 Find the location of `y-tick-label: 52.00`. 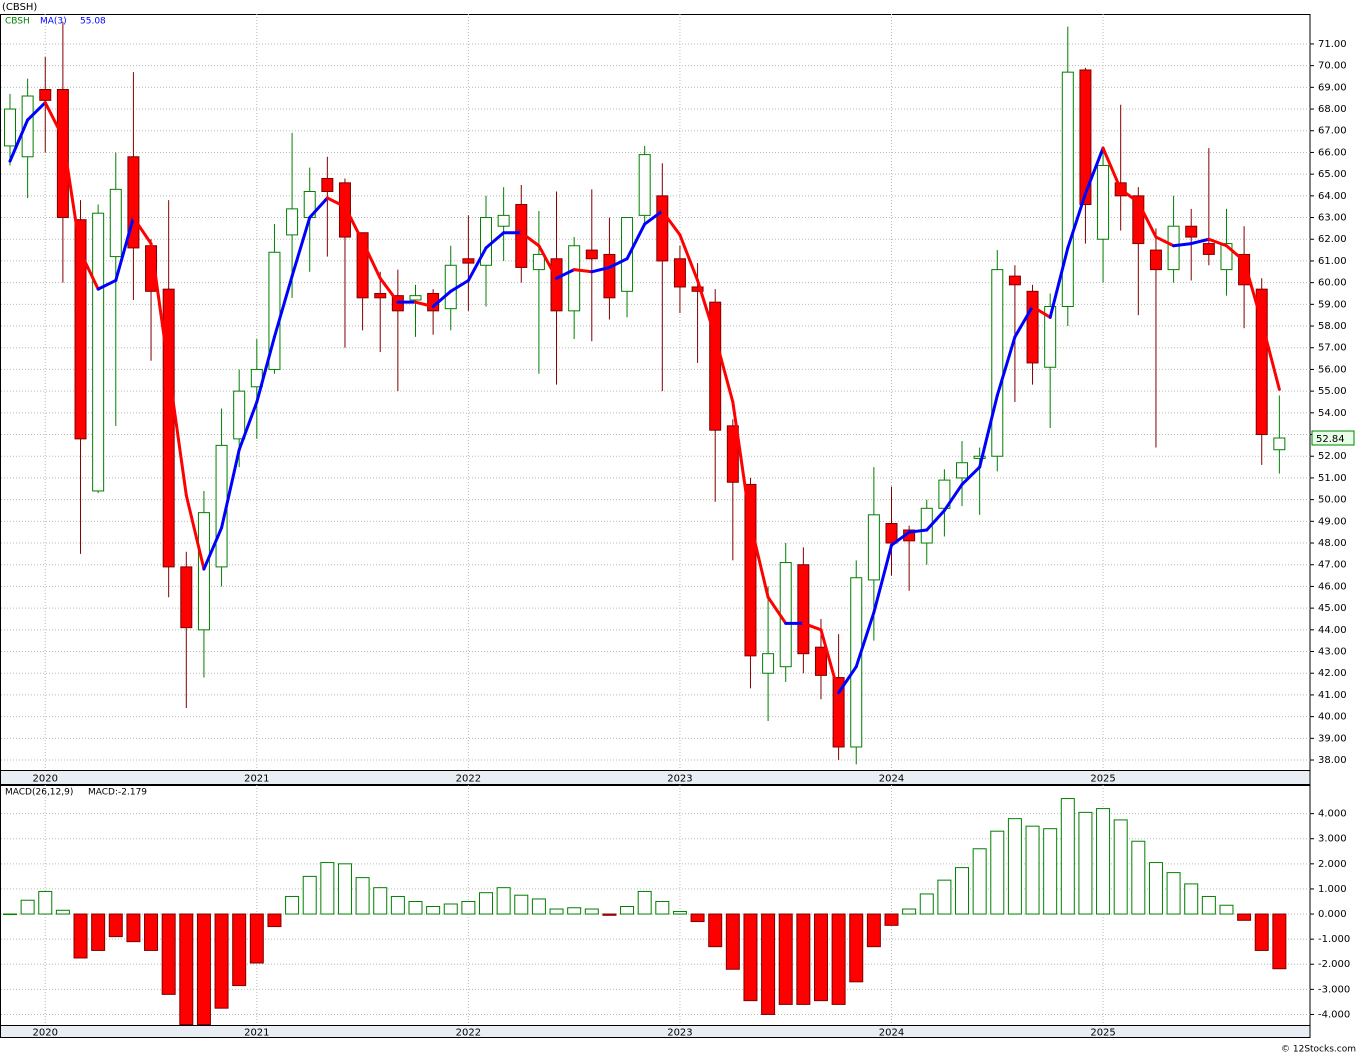

y-tick-label: 52.00 is located at coordinates (1332, 456).